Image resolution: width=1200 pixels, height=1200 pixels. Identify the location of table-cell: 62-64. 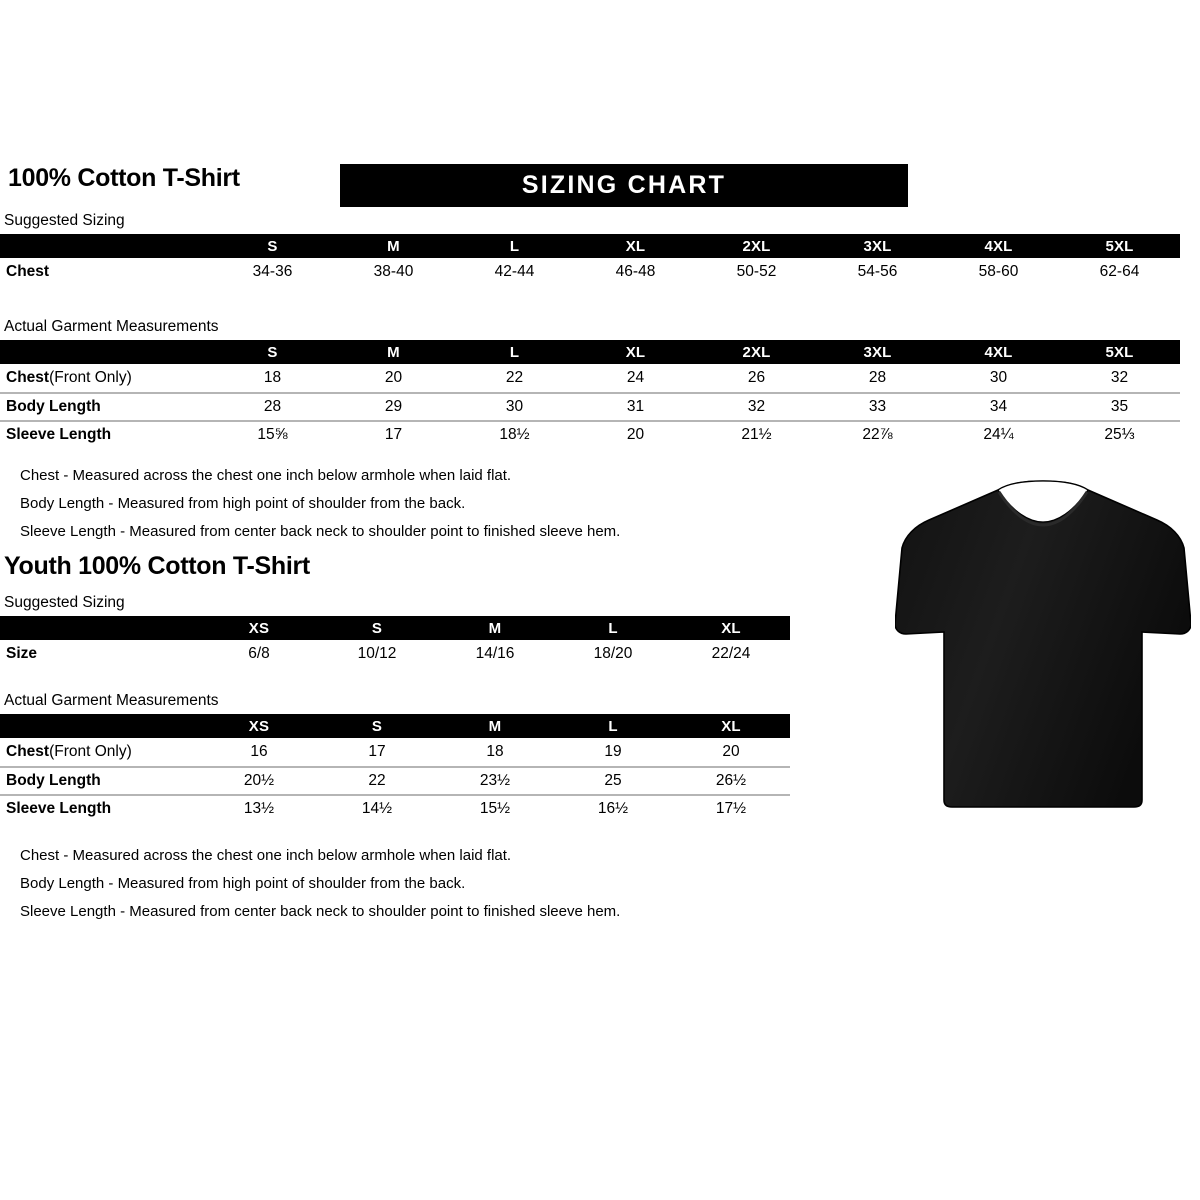
(1119, 271).